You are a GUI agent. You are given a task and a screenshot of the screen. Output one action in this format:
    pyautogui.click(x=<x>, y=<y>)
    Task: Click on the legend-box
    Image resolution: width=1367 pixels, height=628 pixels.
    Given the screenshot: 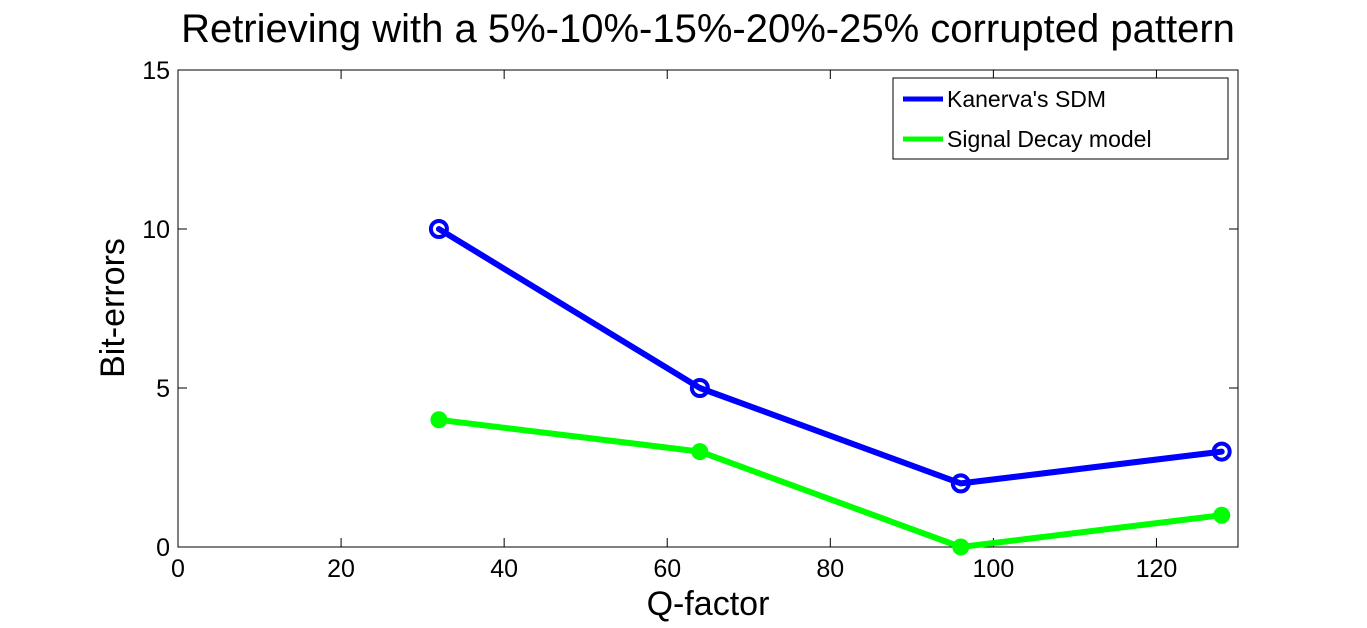 What is the action you would take?
    pyautogui.click(x=1060, y=118)
    